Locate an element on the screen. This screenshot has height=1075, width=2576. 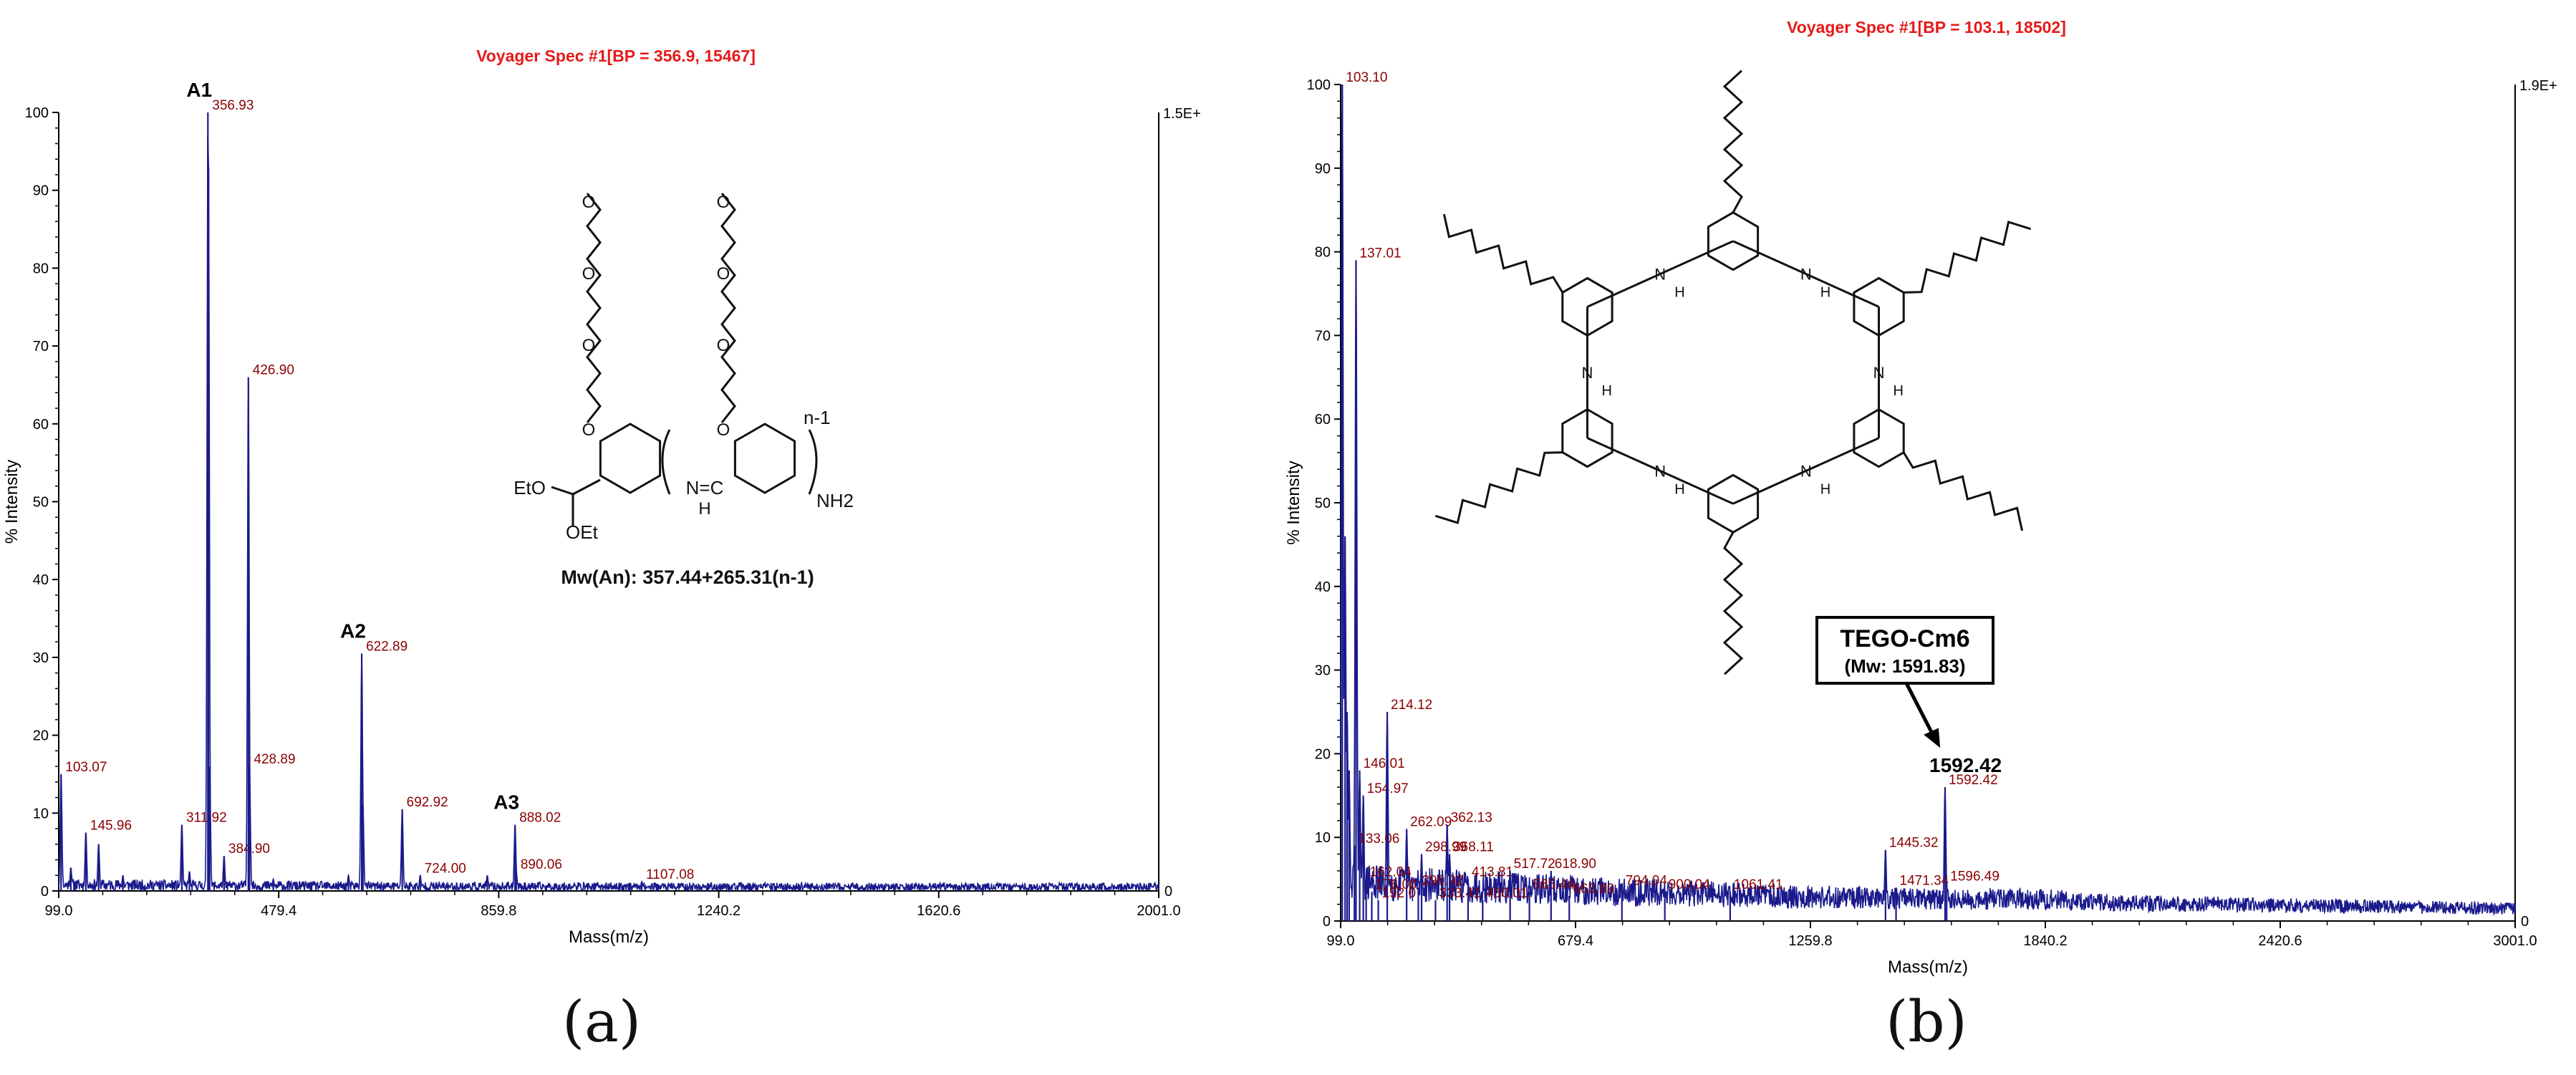
peak-label: 262.09 is located at coordinates (1431, 822).